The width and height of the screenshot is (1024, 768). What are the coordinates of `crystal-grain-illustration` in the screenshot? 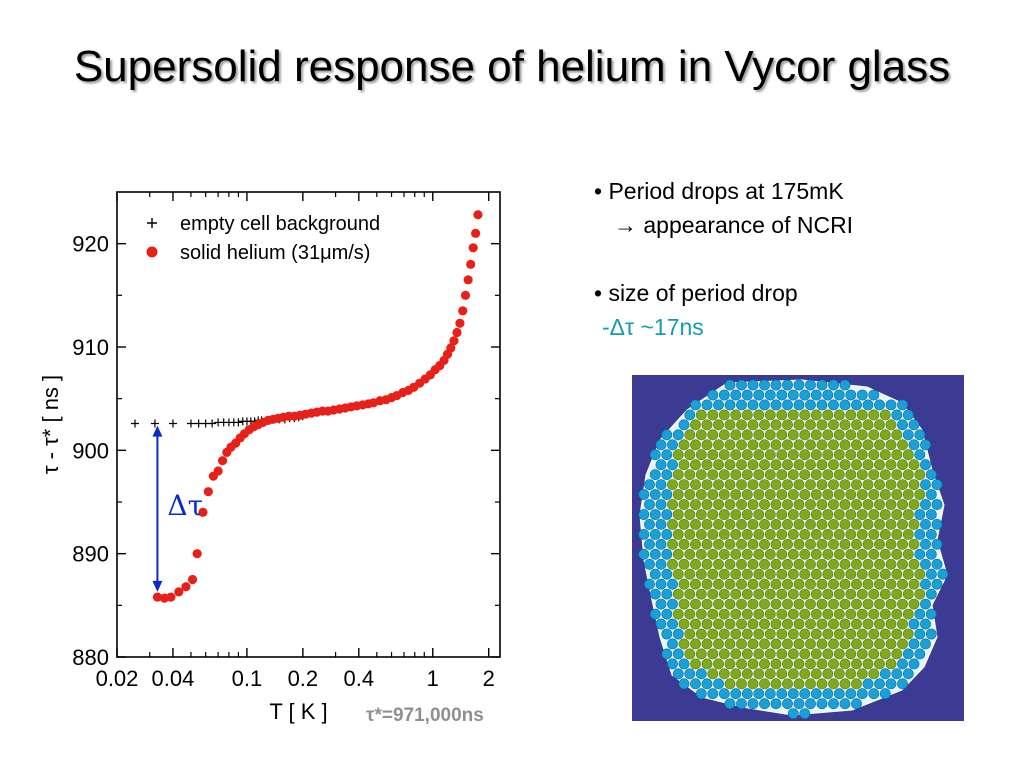 It's located at (798, 548).